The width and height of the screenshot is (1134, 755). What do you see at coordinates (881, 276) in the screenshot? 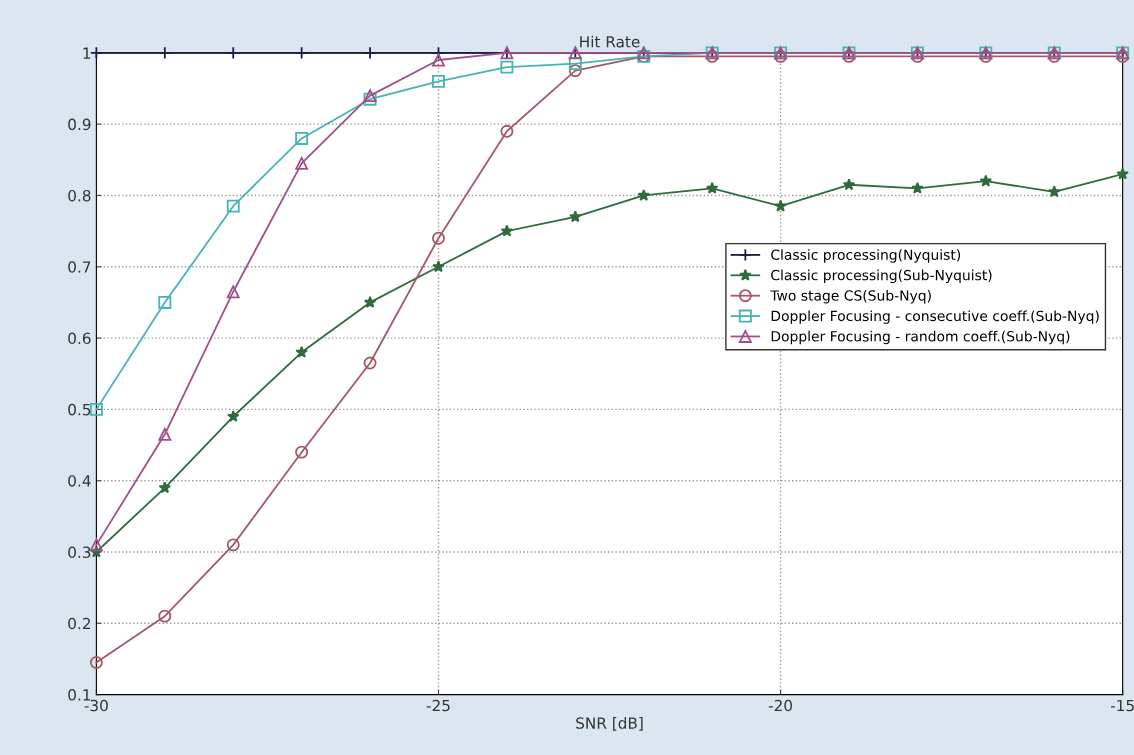
I see `legend-label: Classic processing(Sub-Nyquist)` at bounding box center [881, 276].